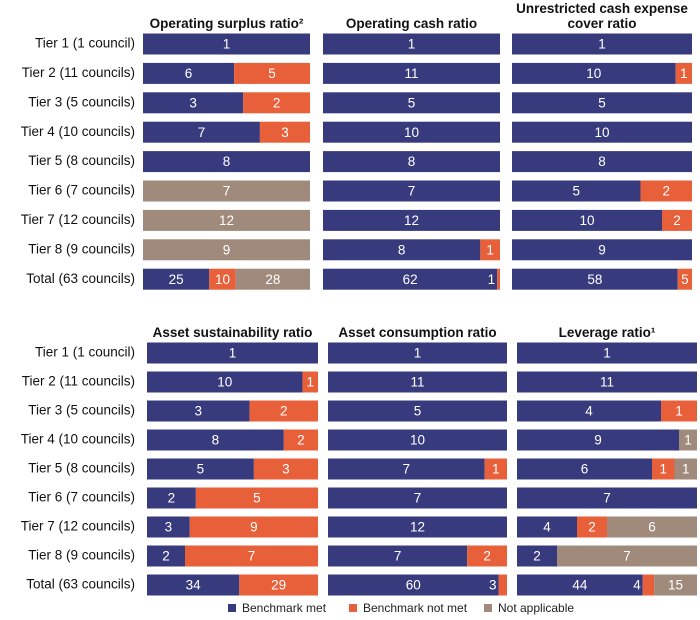  I want to click on panel-title: Leverage ratio¹, so click(607, 332).